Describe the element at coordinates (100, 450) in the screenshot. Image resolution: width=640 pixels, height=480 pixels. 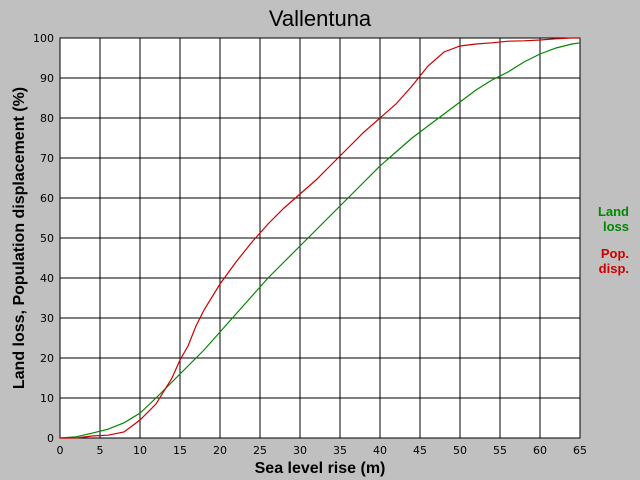
I see `x-tick-label: 5` at that location.